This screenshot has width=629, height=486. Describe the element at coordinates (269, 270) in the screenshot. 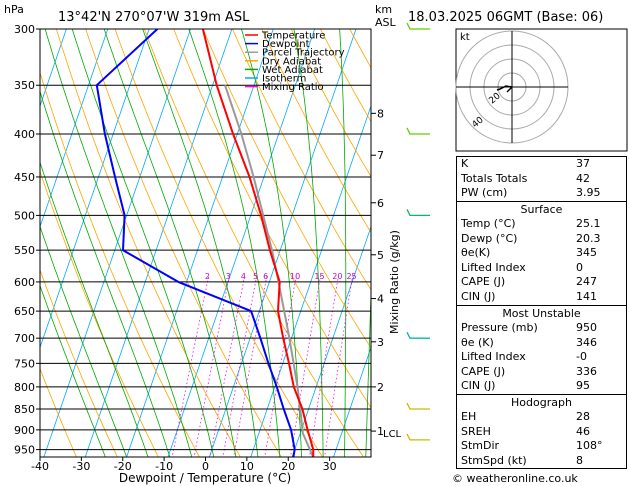

I see `parcel-trajectory` at that location.